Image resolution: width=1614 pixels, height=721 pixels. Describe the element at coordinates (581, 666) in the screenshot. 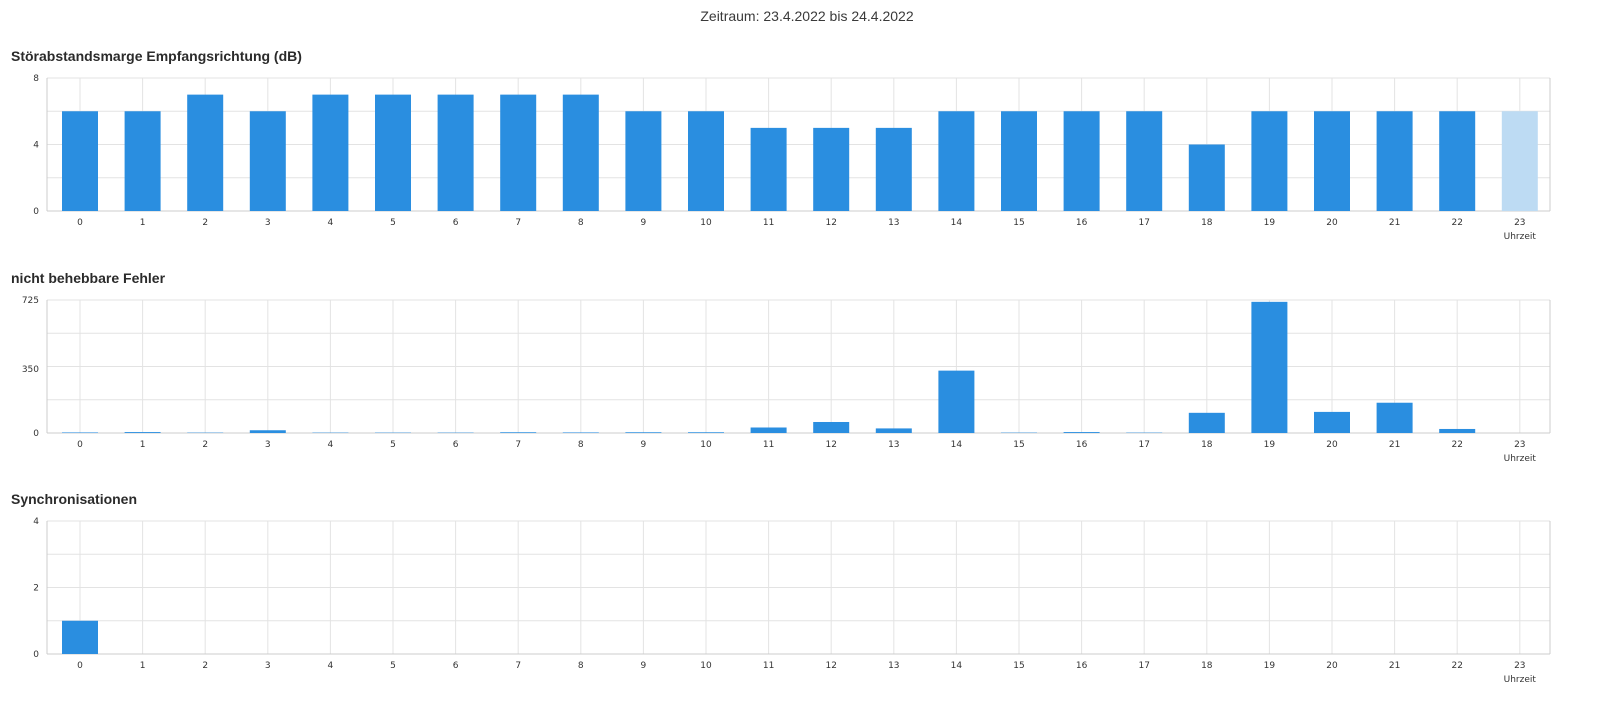

I see `x-tick-label: 8` at that location.